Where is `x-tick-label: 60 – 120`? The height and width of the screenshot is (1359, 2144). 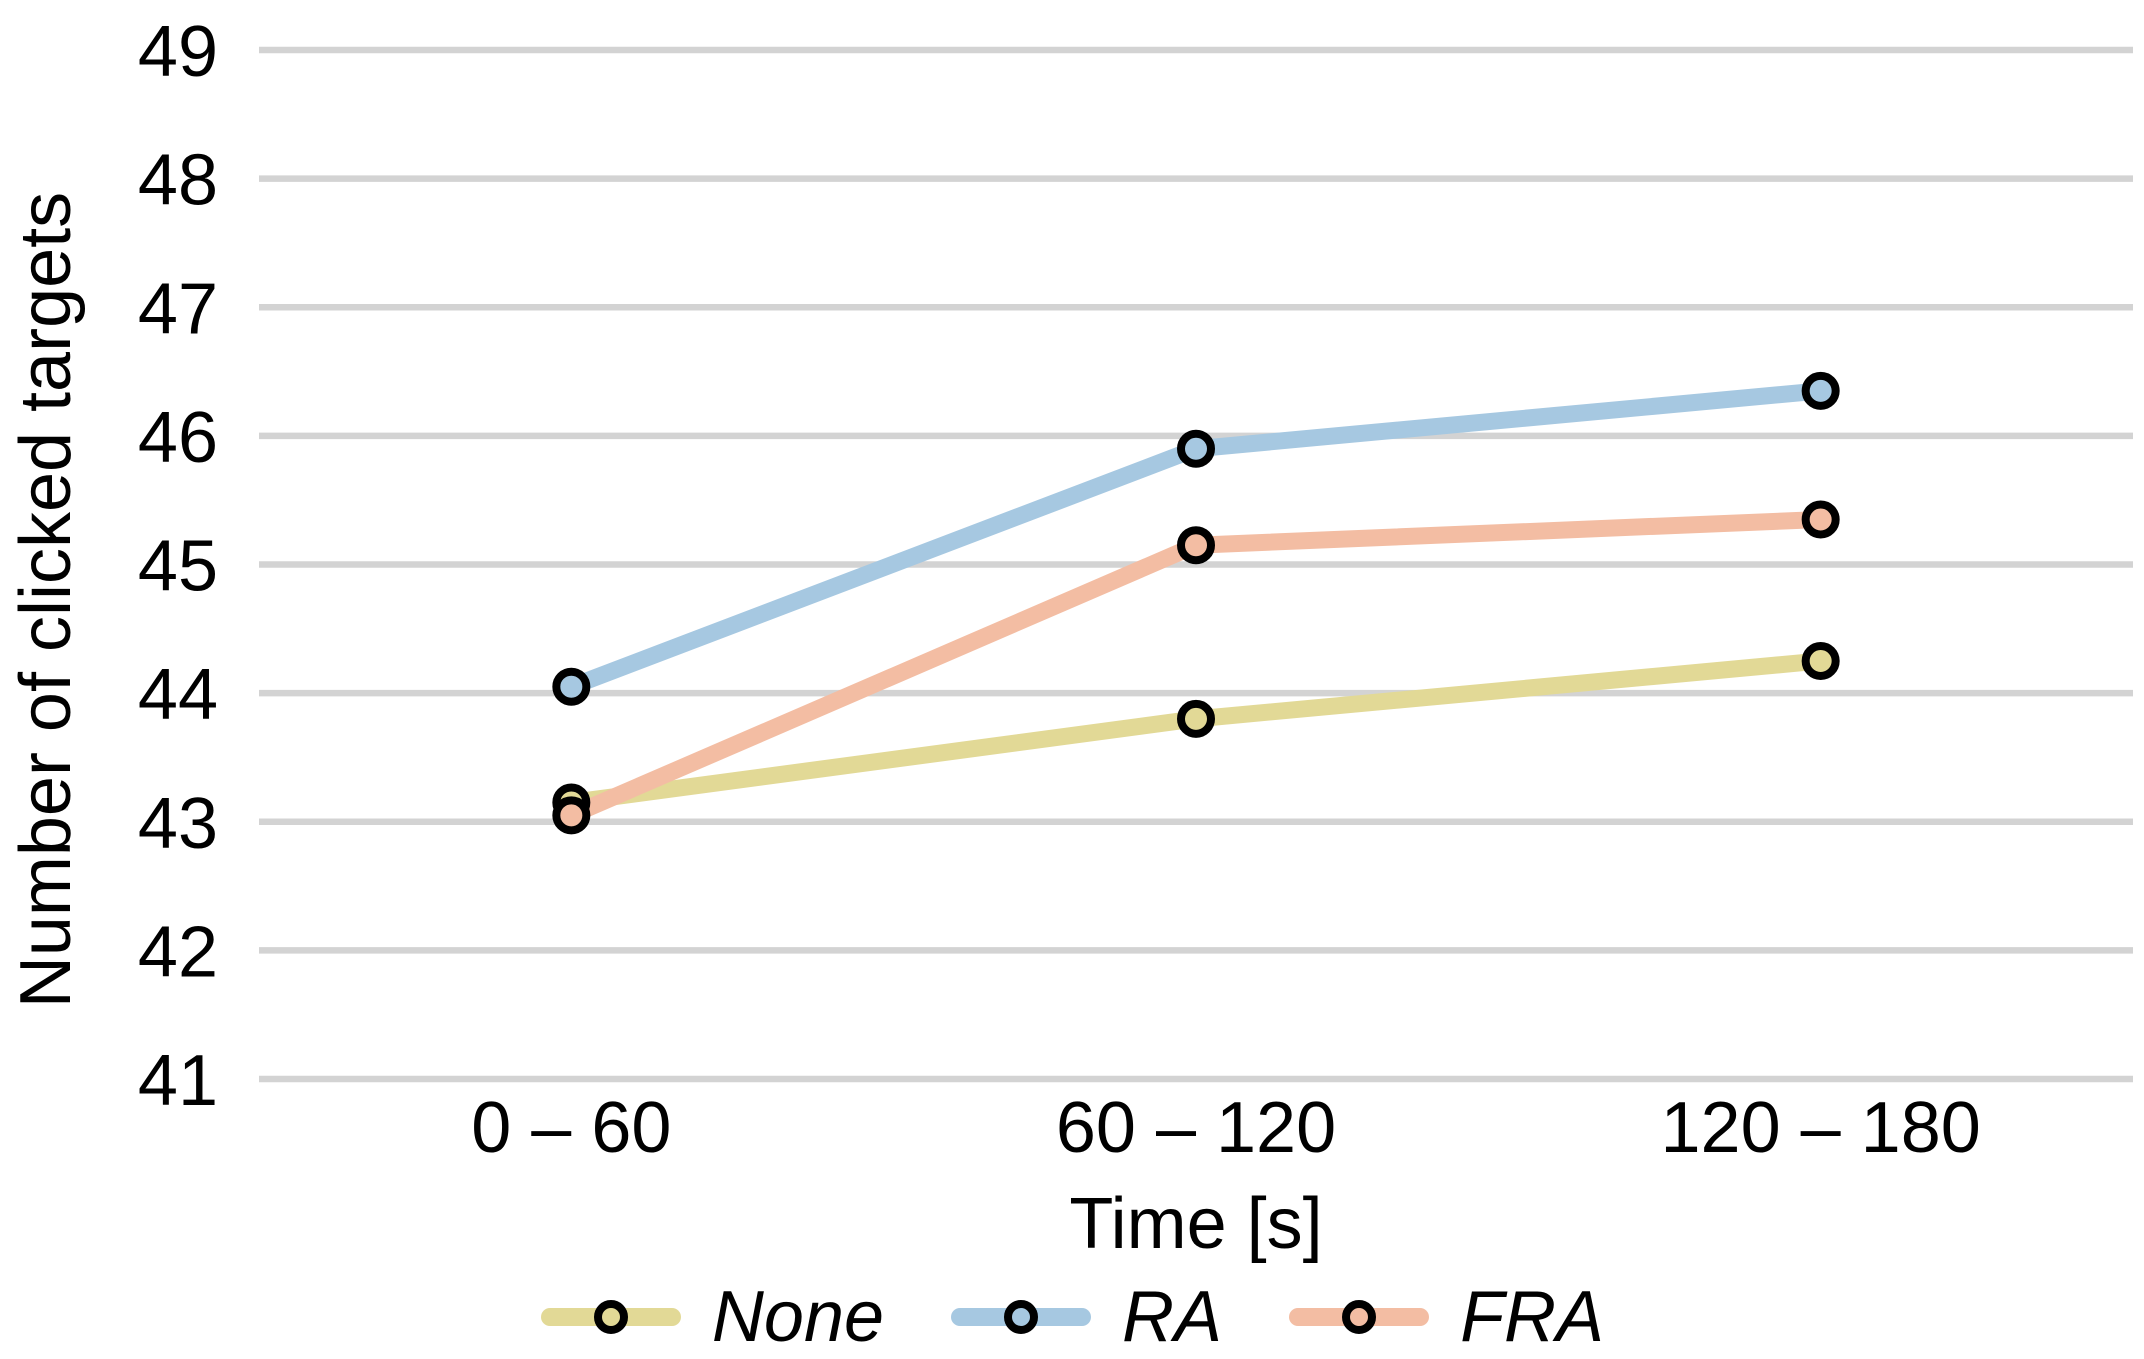 x-tick-label: 60 – 120 is located at coordinates (1196, 1128).